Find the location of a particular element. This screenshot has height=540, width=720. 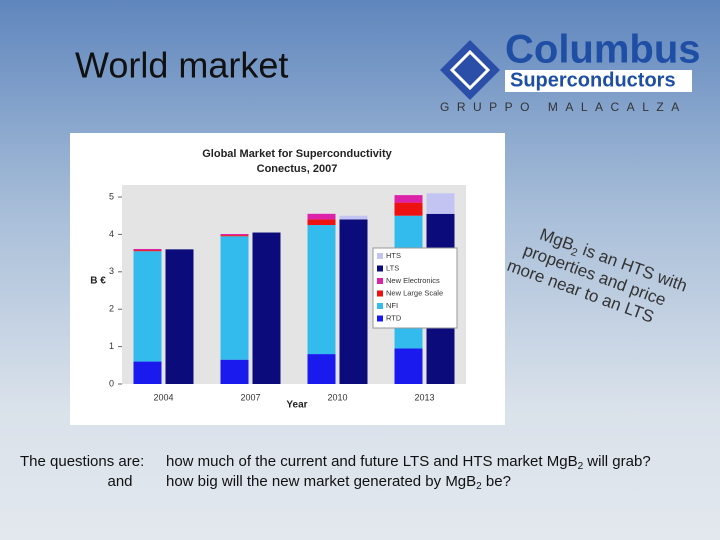

y-tick-label: 1 is located at coordinates (111, 346).